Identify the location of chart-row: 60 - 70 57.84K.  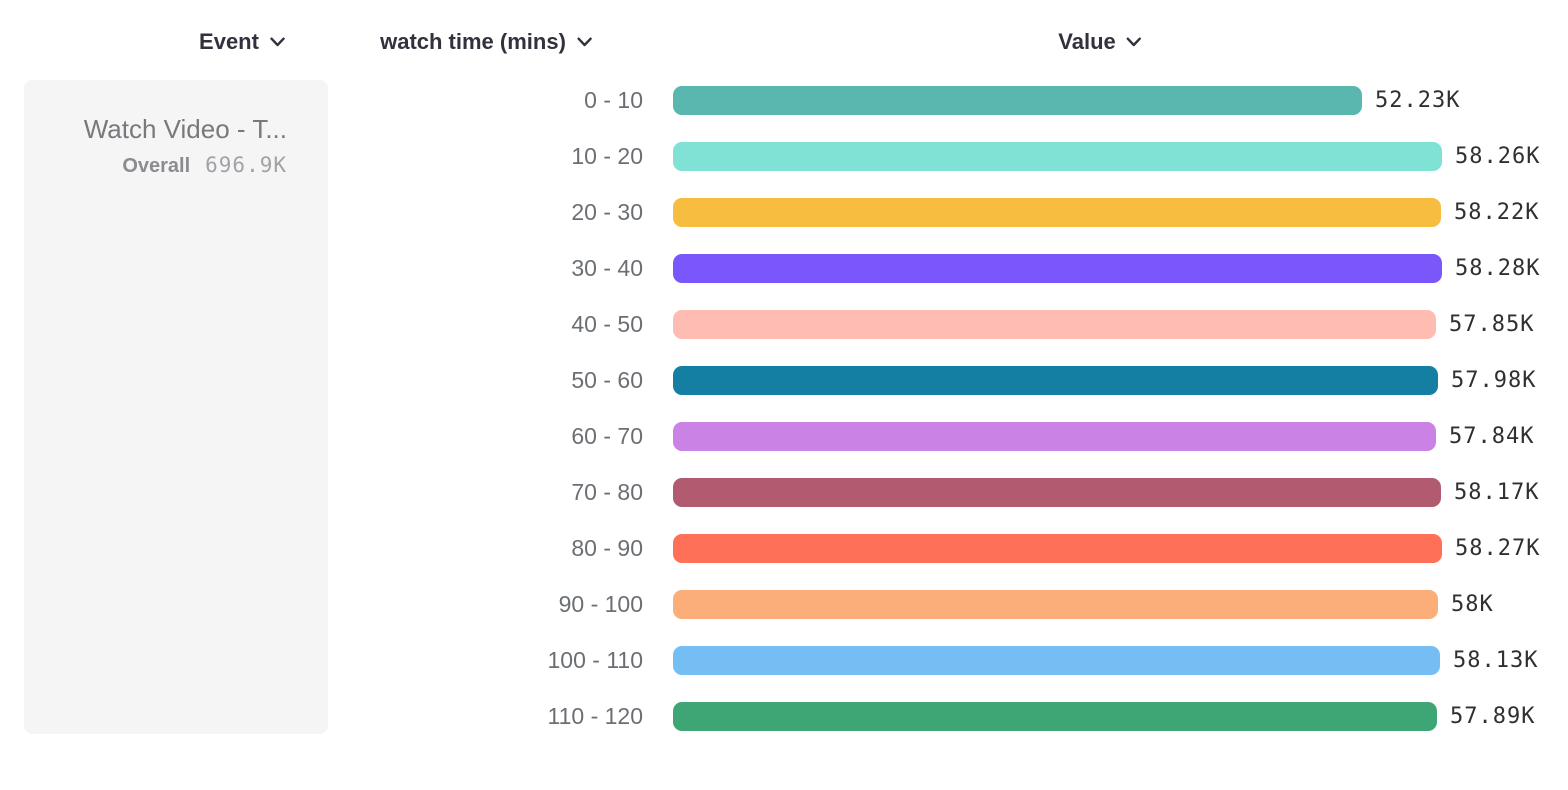
(784, 436).